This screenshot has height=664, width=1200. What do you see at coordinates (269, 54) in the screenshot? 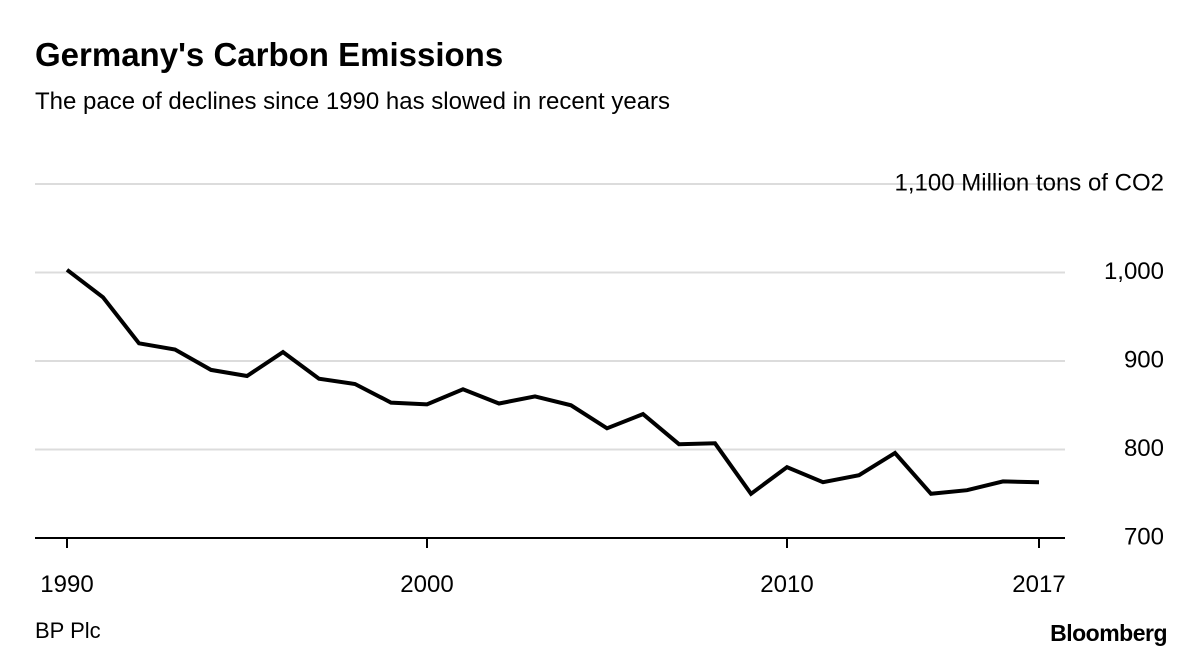
I see `chart-title: Germany's Carbon Emissions` at bounding box center [269, 54].